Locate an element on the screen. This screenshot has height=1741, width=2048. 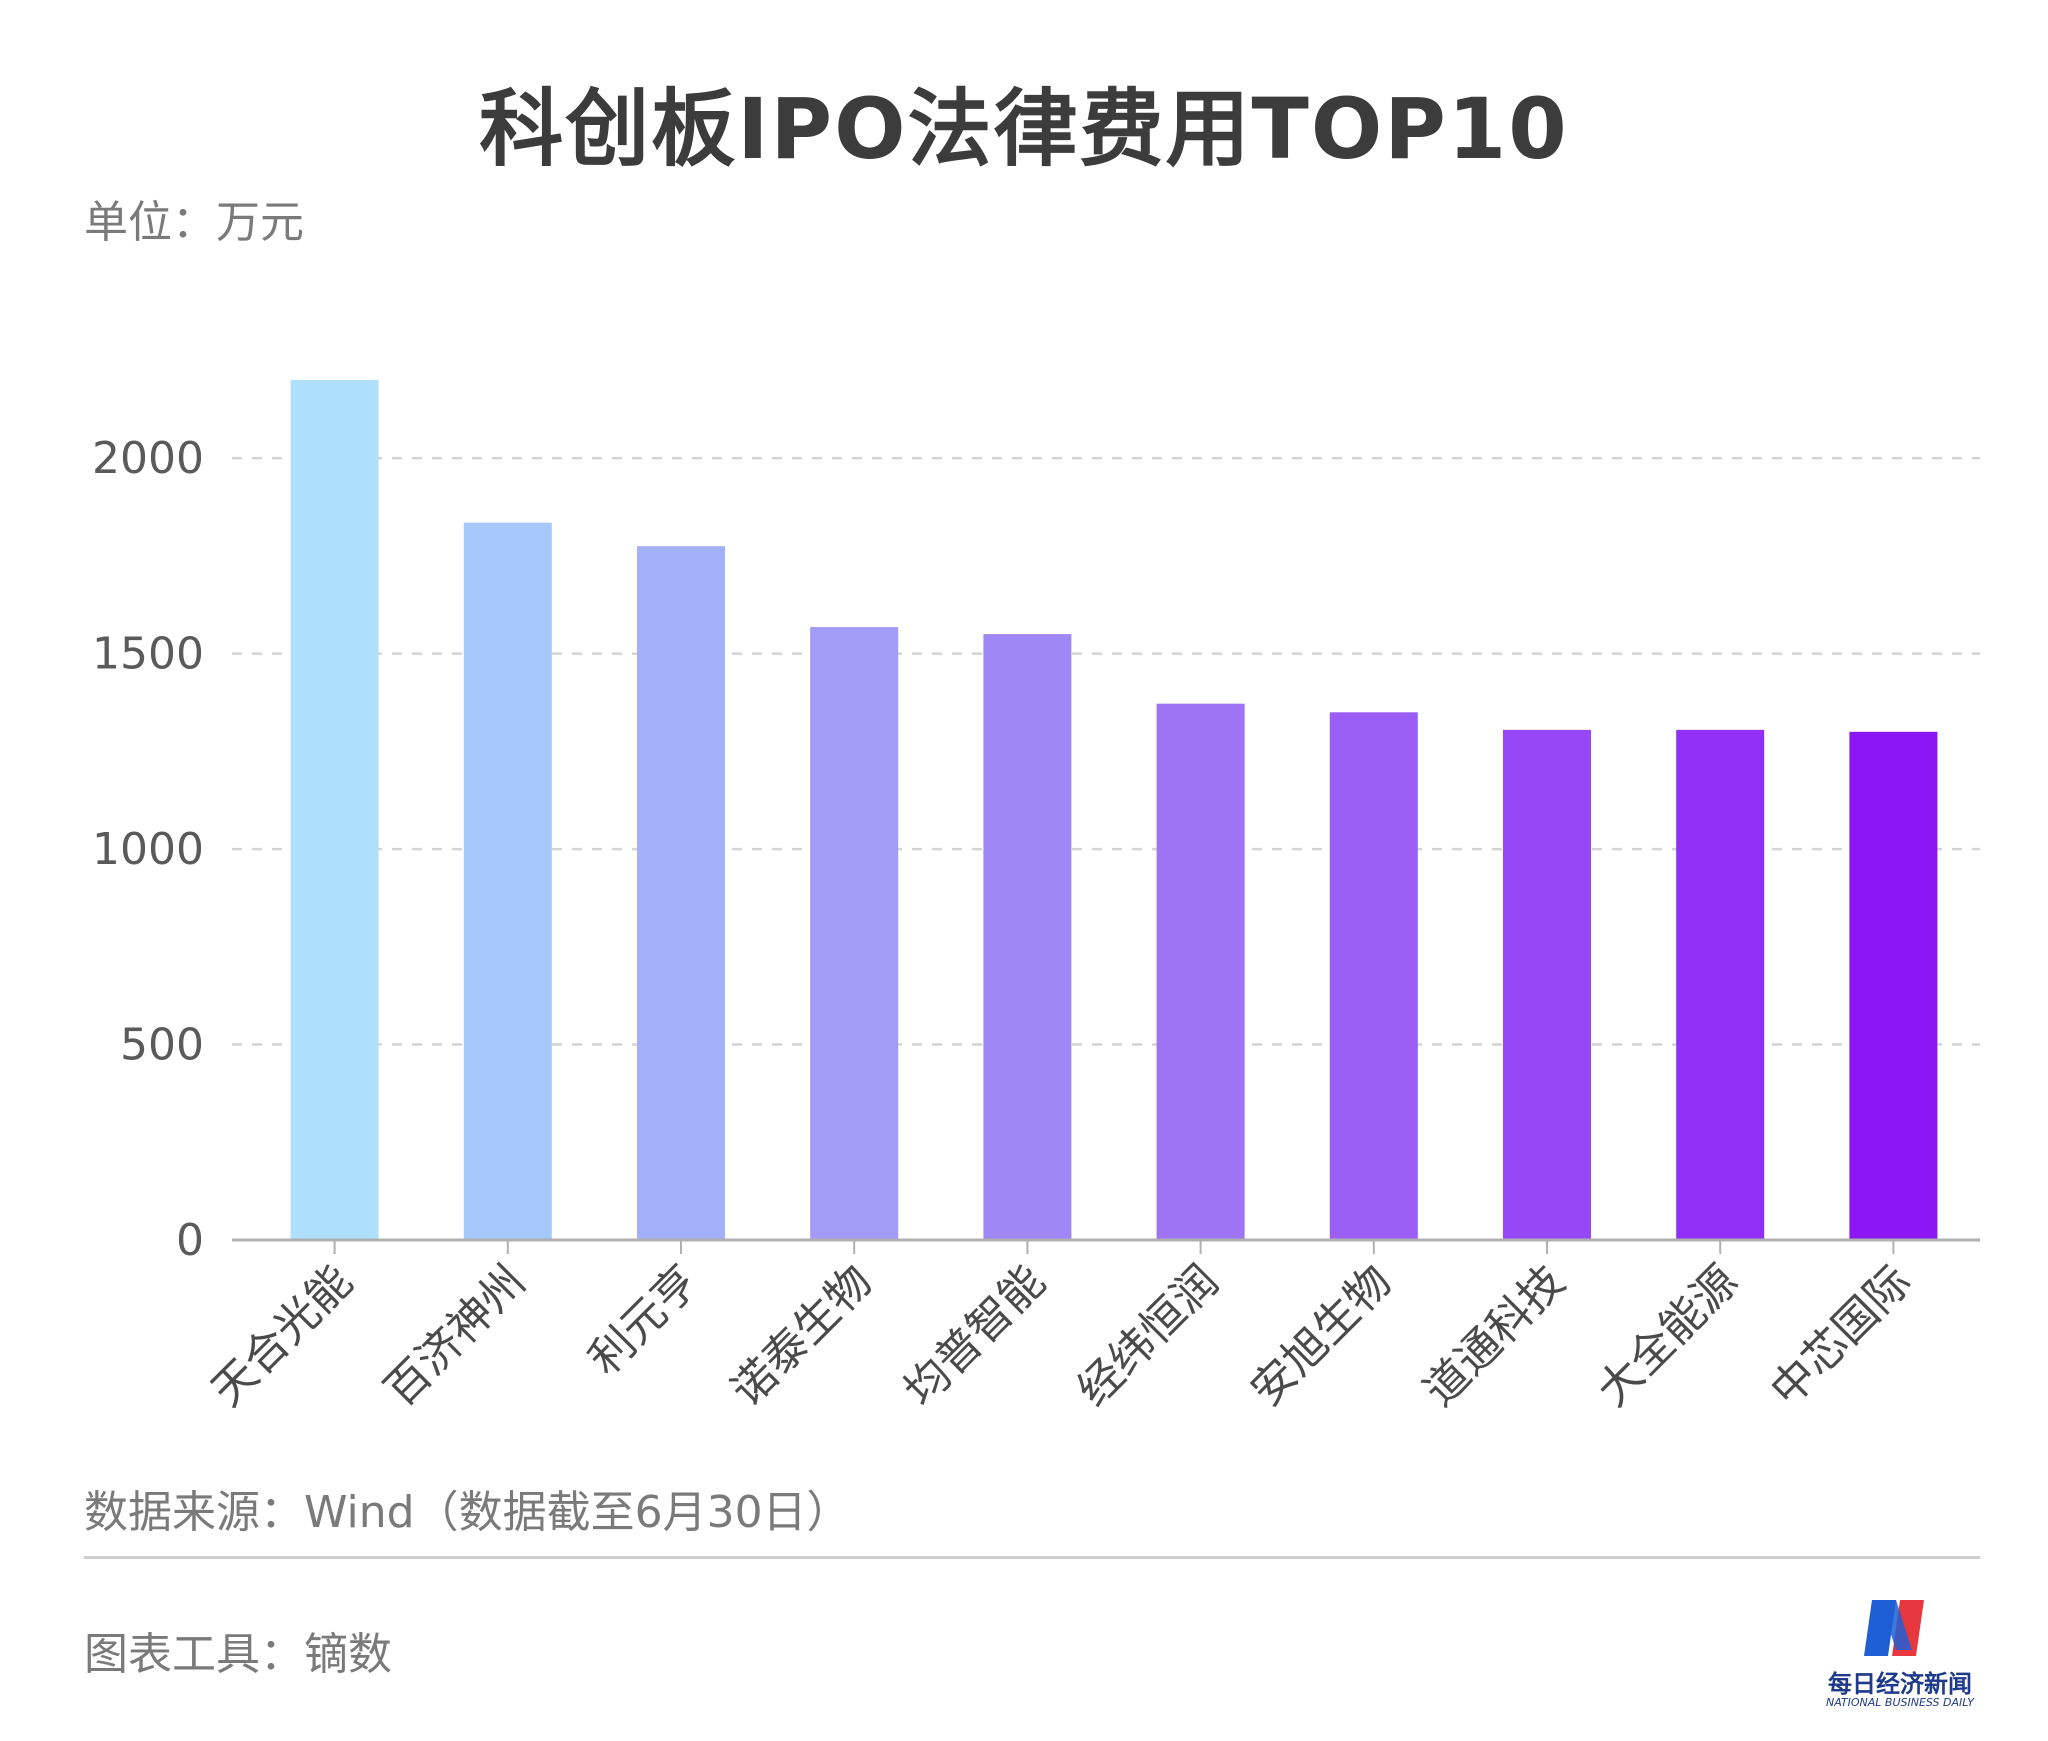
x-tick-label: 百济神州 is located at coordinates (455, 1336).